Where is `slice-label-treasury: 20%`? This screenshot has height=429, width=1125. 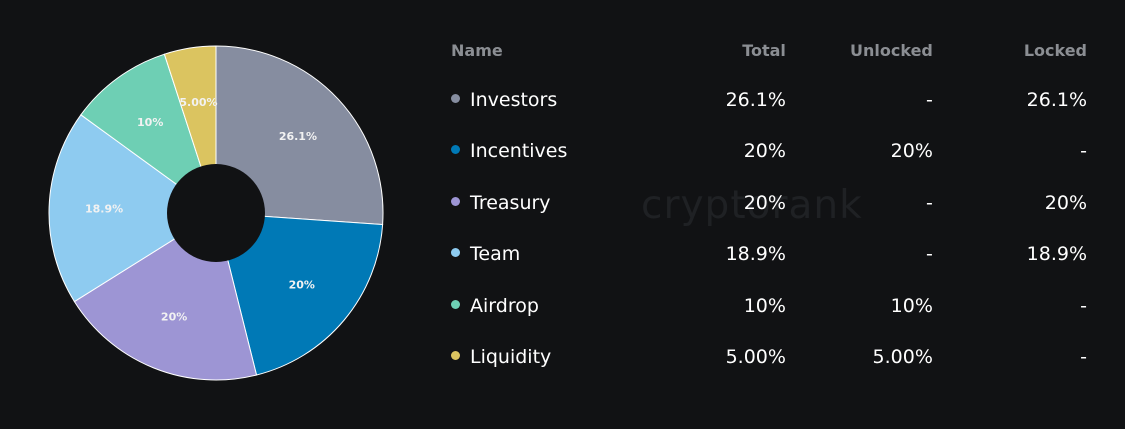 slice-label-treasury: 20% is located at coordinates (174, 316).